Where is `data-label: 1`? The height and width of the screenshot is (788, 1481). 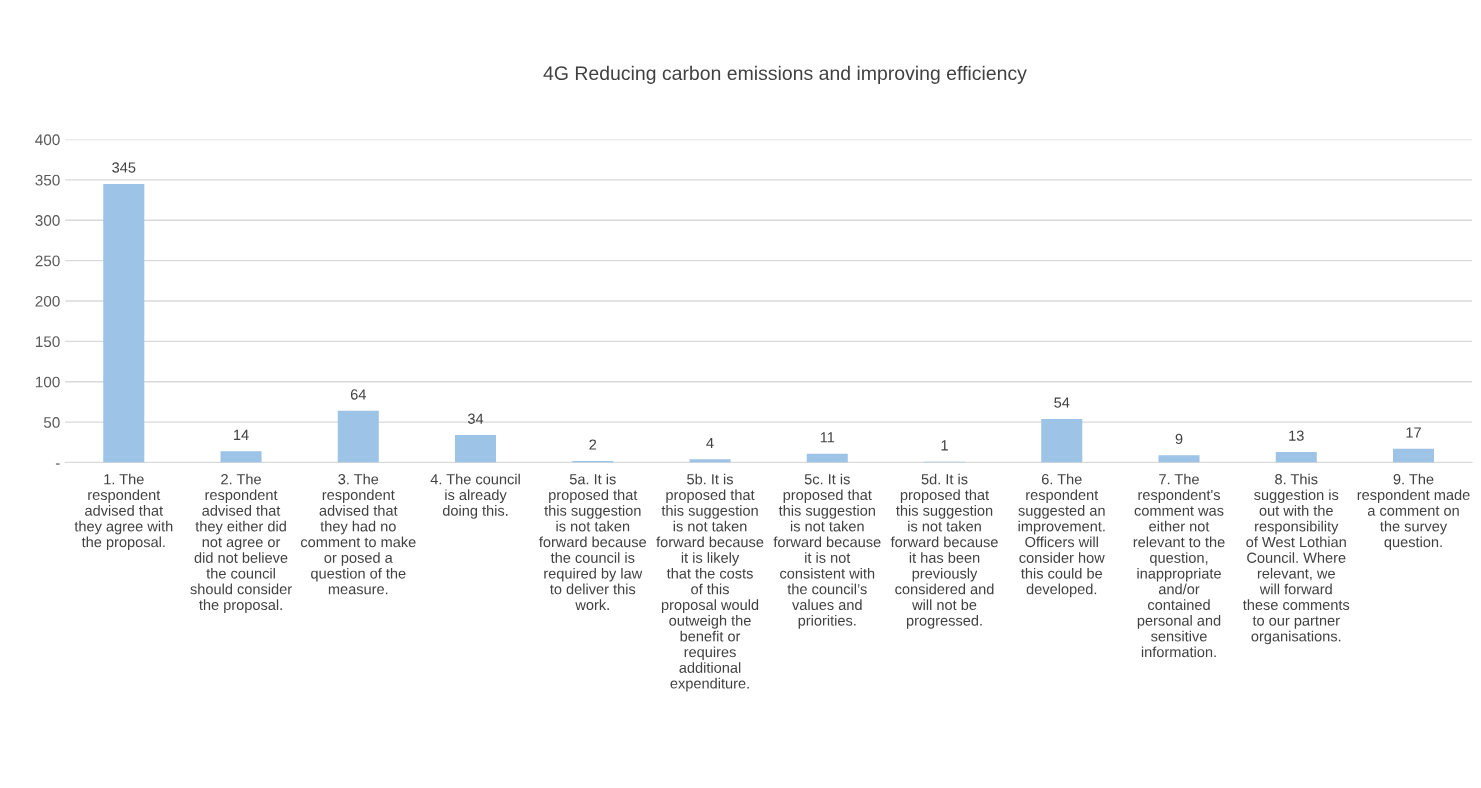
data-label: 1 is located at coordinates (944, 445).